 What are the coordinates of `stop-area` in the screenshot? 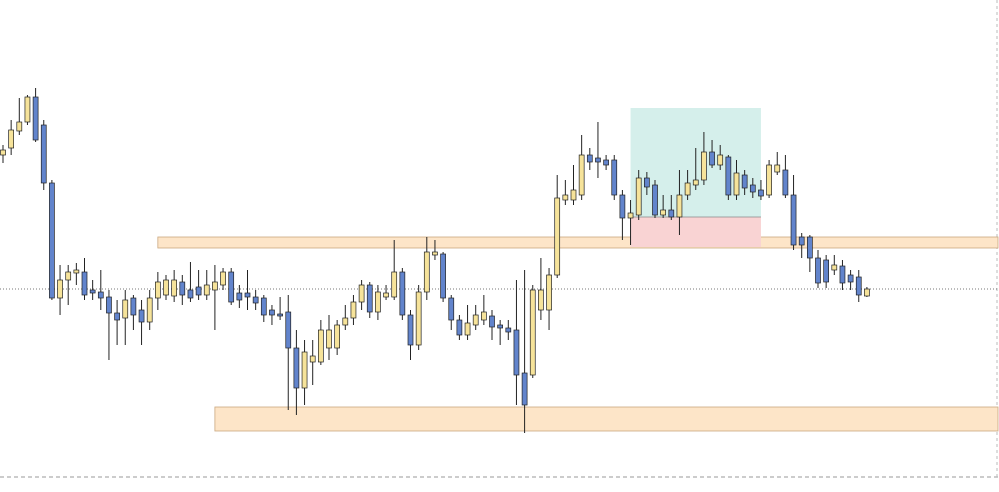 It's located at (695, 232).